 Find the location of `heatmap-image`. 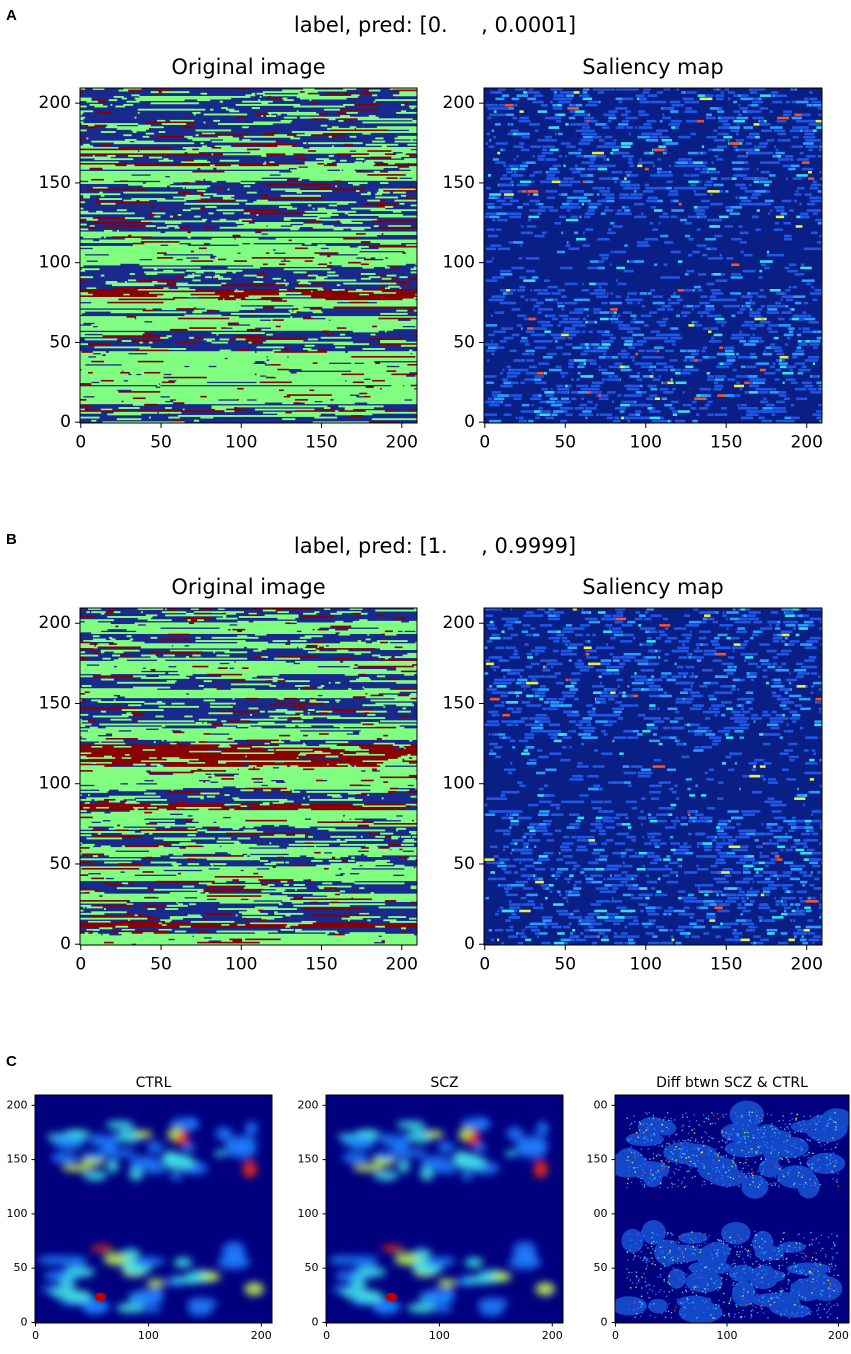

heatmap-image is located at coordinates (280, 776).